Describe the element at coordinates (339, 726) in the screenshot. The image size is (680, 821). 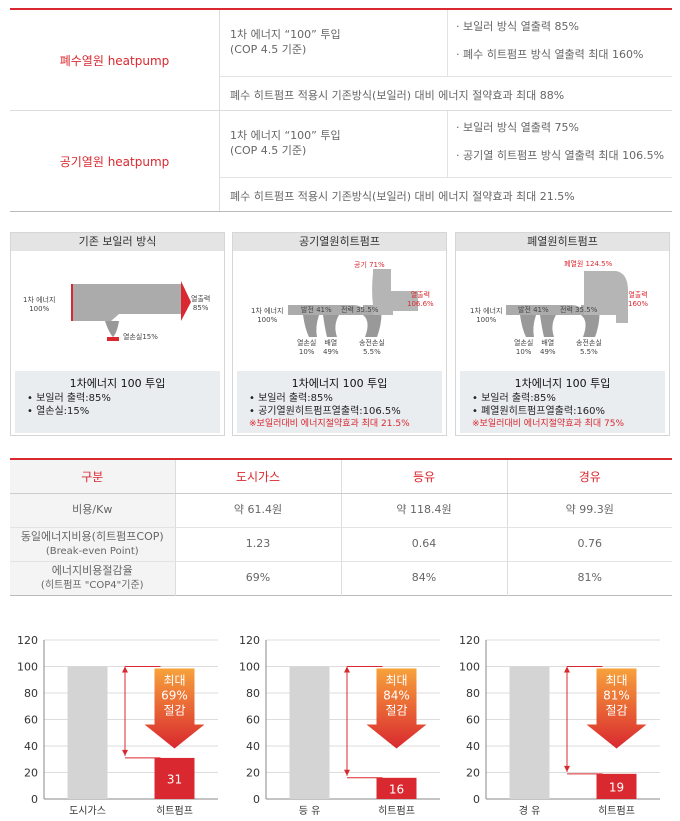
I see `bar-chart-kerosene: 0 20 40 60 80 100 120 등 유 히트펌프 16 최대 84% 절감` at that location.